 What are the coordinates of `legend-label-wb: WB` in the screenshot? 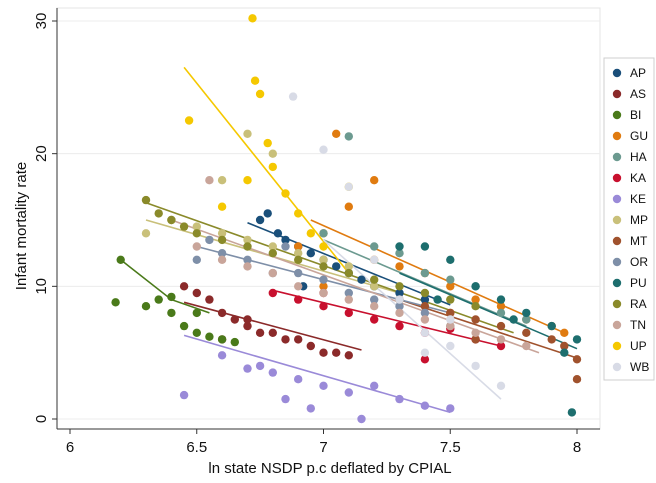 It's located at (639, 367).